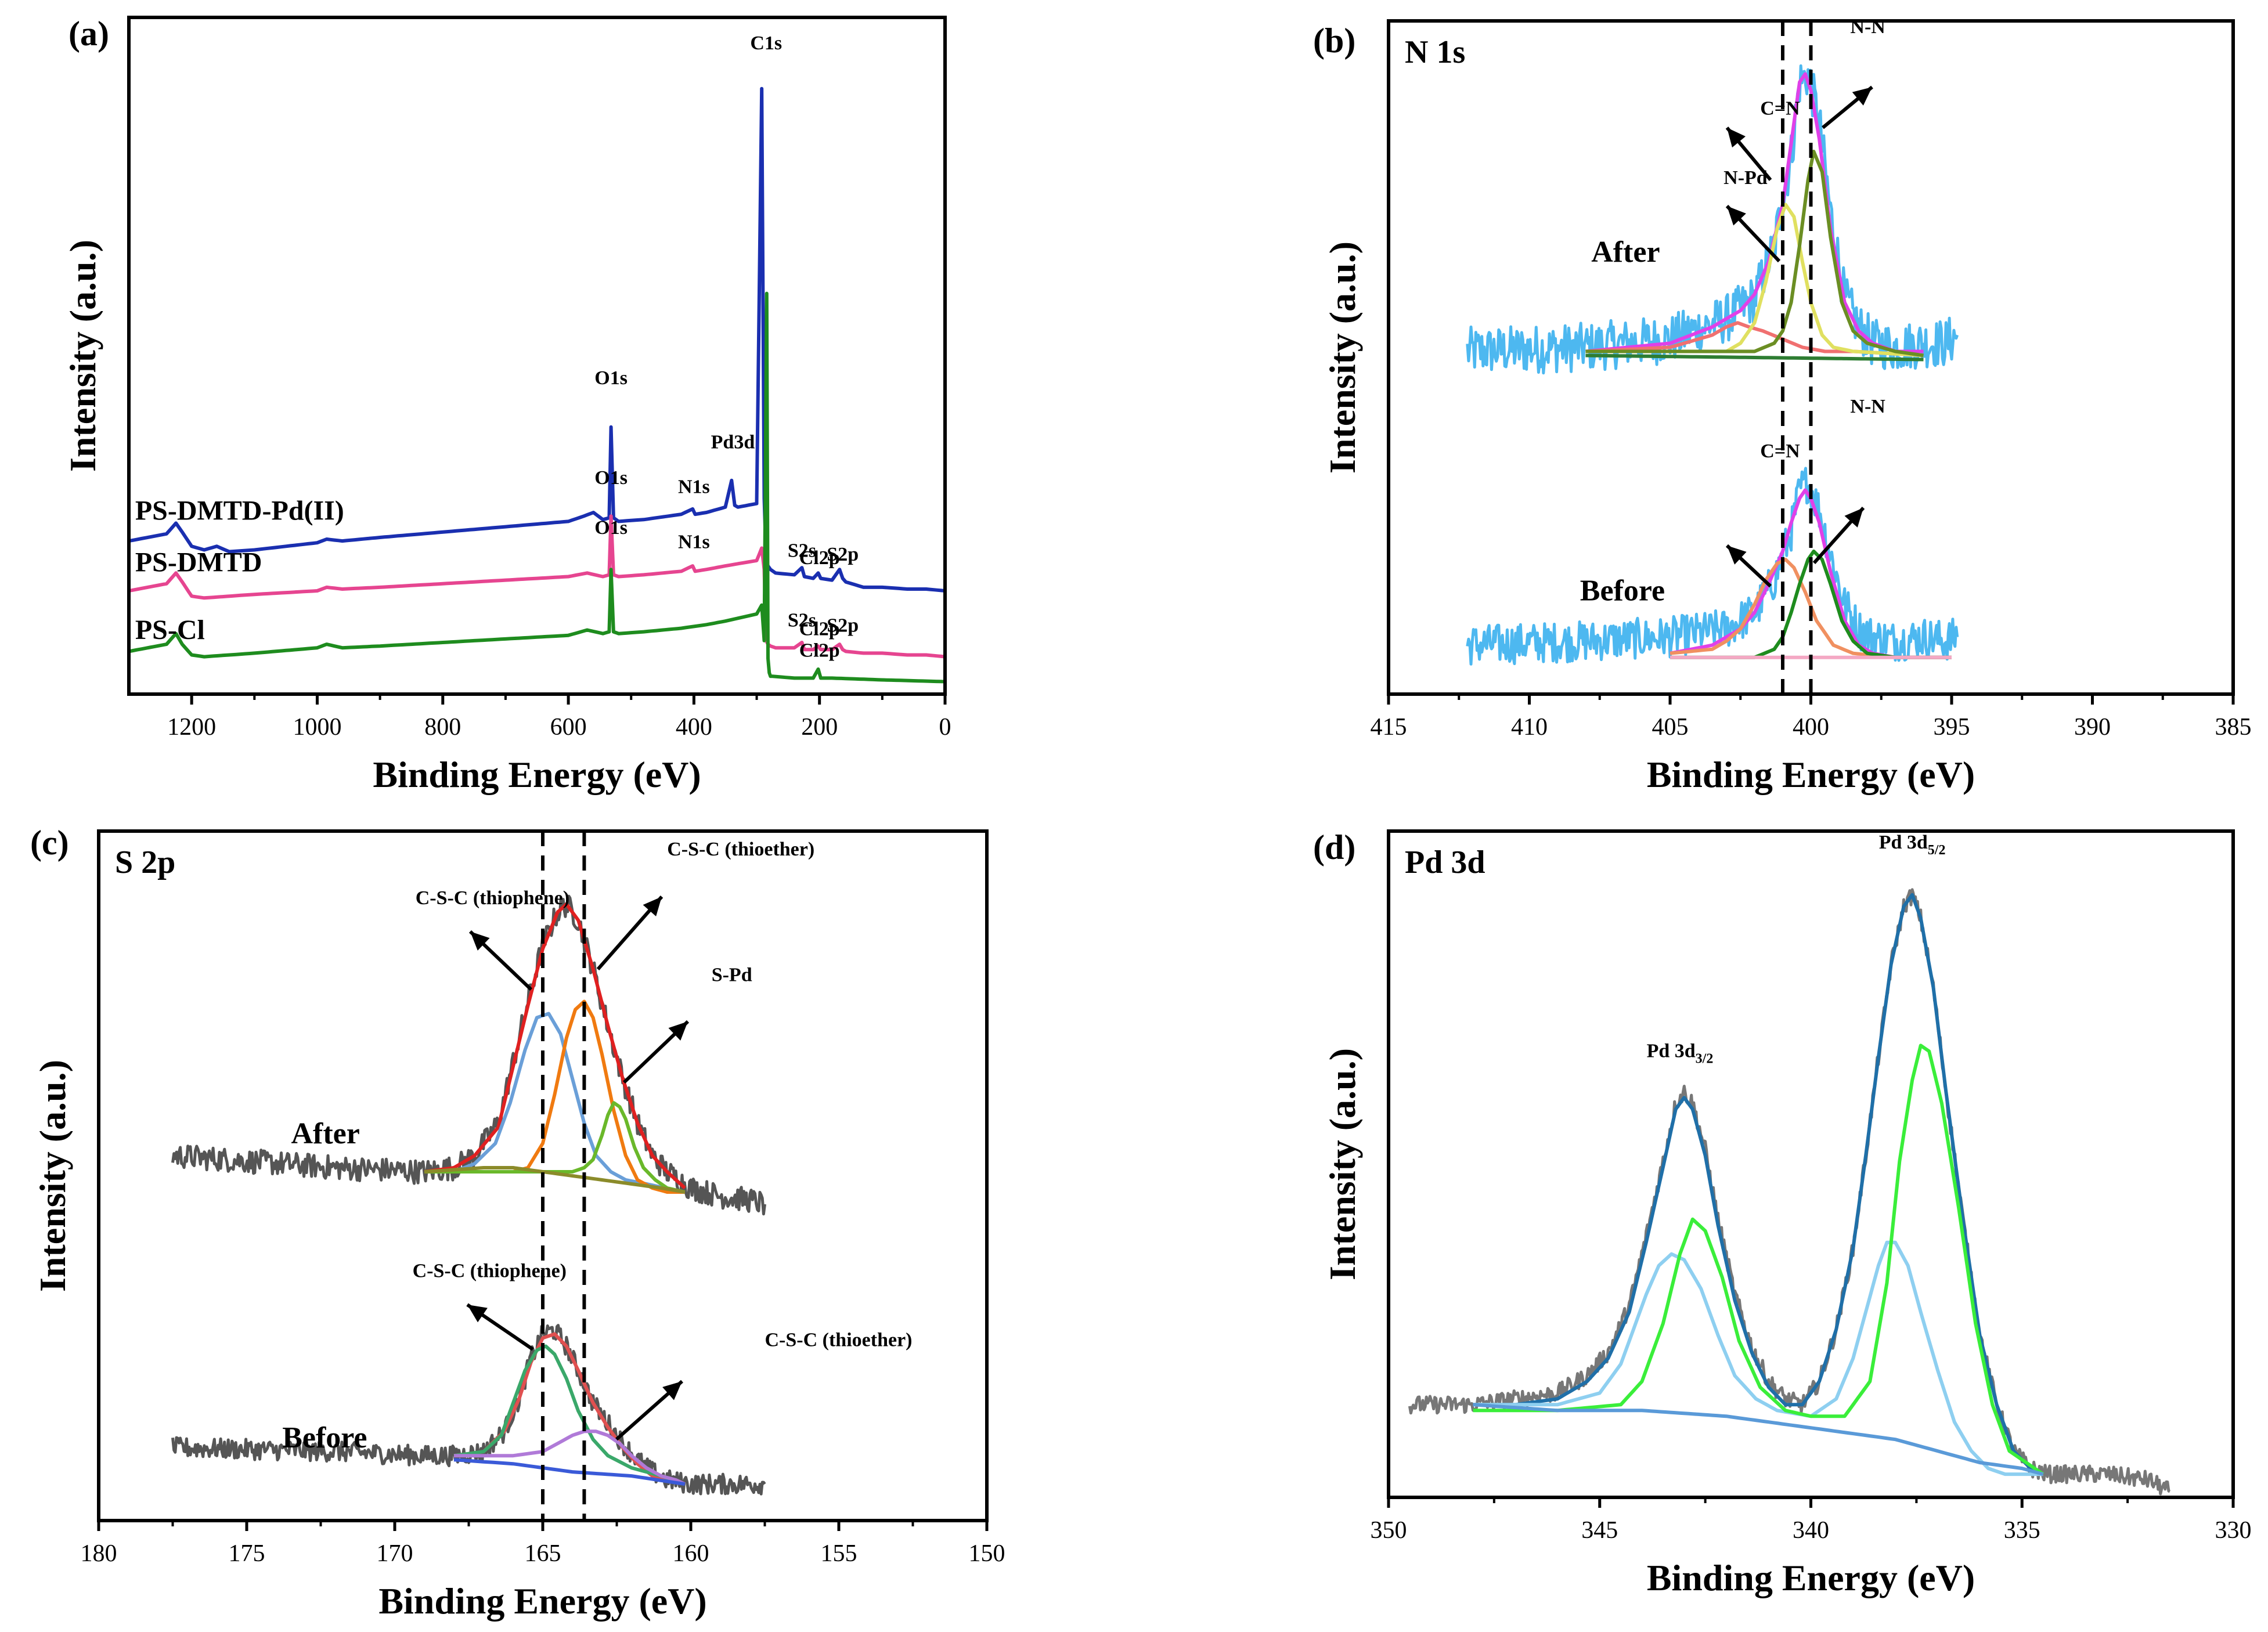 The height and width of the screenshot is (1632, 2268). Describe the element at coordinates (99, 1553) in the screenshot. I see `x-tick-label: 180` at that location.